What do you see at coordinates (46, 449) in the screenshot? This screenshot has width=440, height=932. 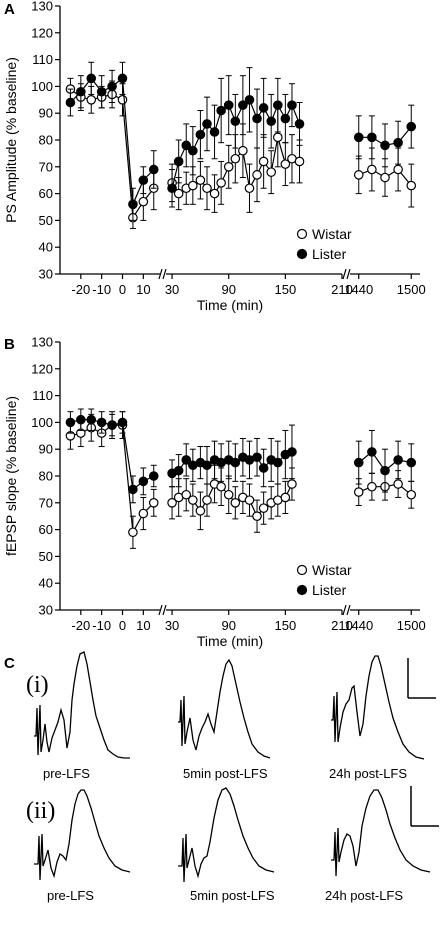 I see `panel-b-y-tick-label: 90` at bounding box center [46, 449].